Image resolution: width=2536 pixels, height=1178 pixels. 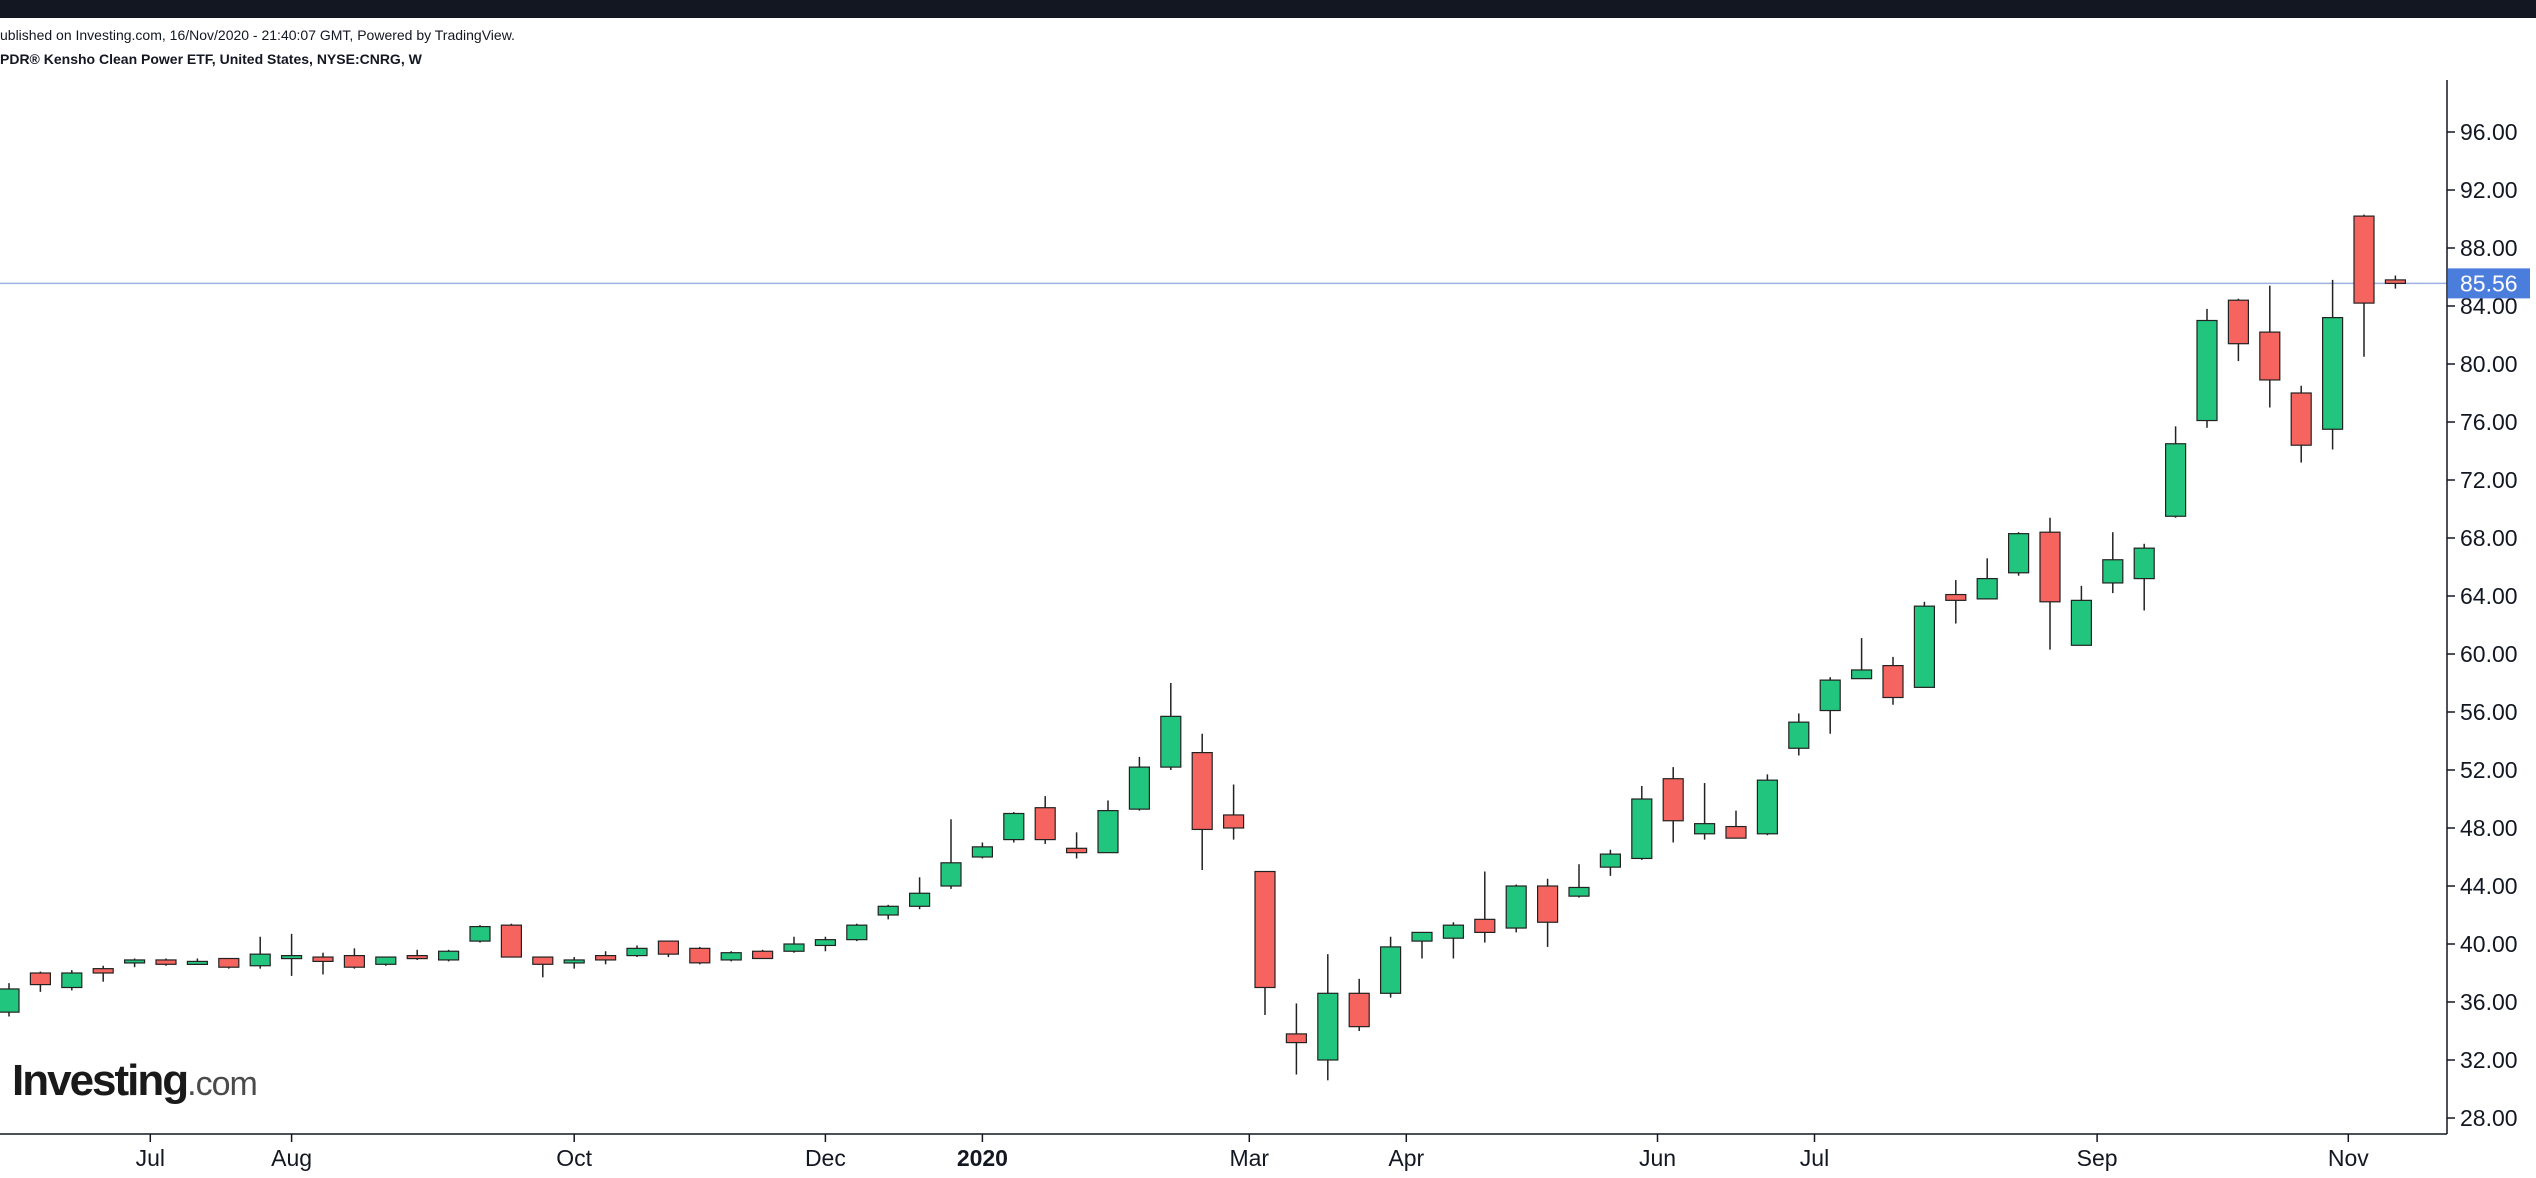 I want to click on x-tick-label: Apr, so click(x=1406, y=1158).